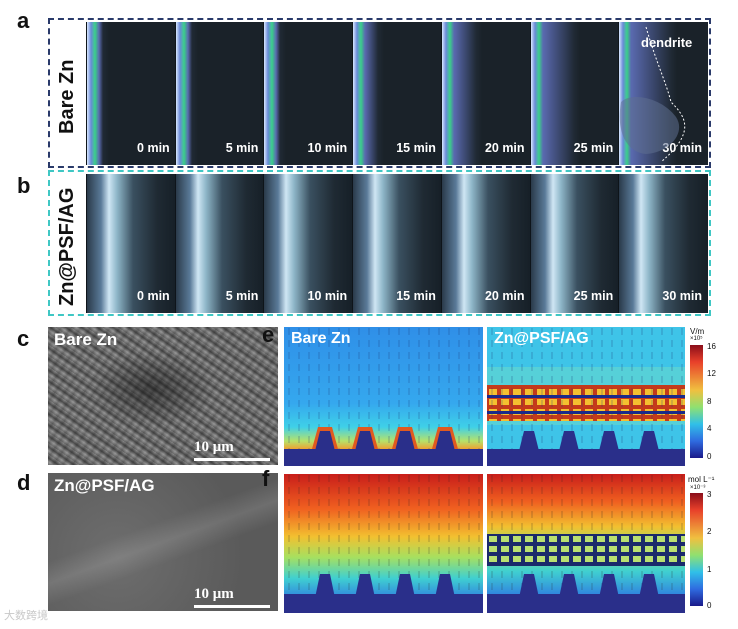  Describe the element at coordinates (698, 488) in the screenshot. I see `colorbar-f-exponent: ×10⁻³` at that location.